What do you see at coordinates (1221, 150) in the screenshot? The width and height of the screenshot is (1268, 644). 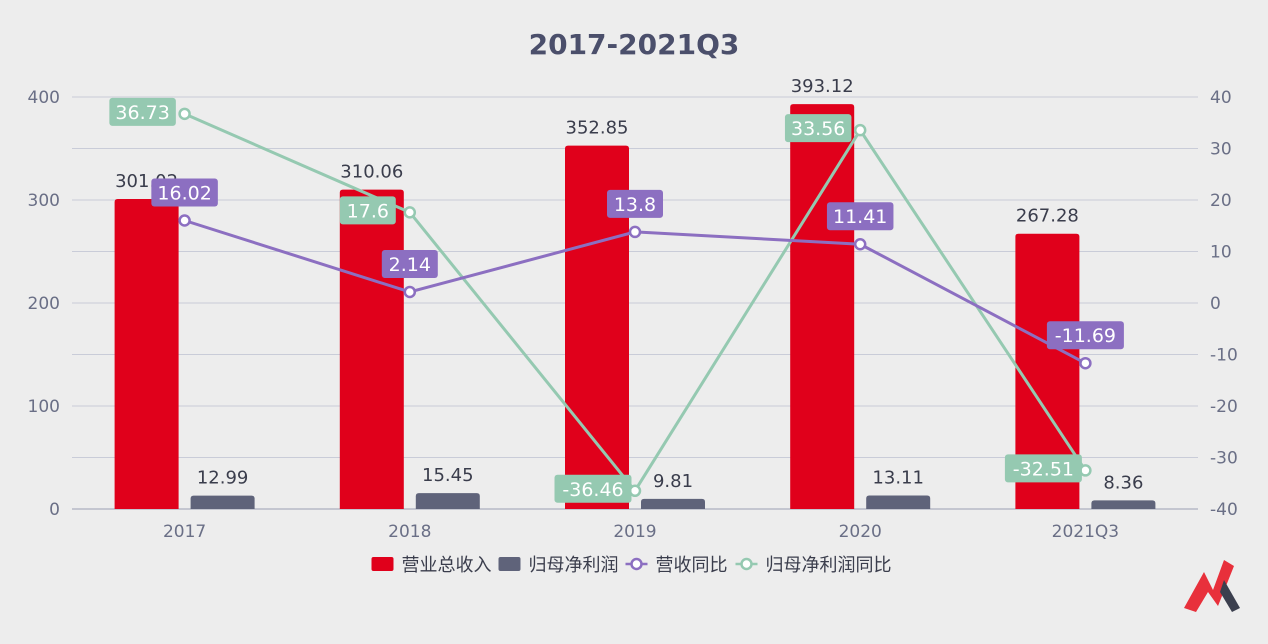 I see `right-tick-label: 30` at bounding box center [1221, 150].